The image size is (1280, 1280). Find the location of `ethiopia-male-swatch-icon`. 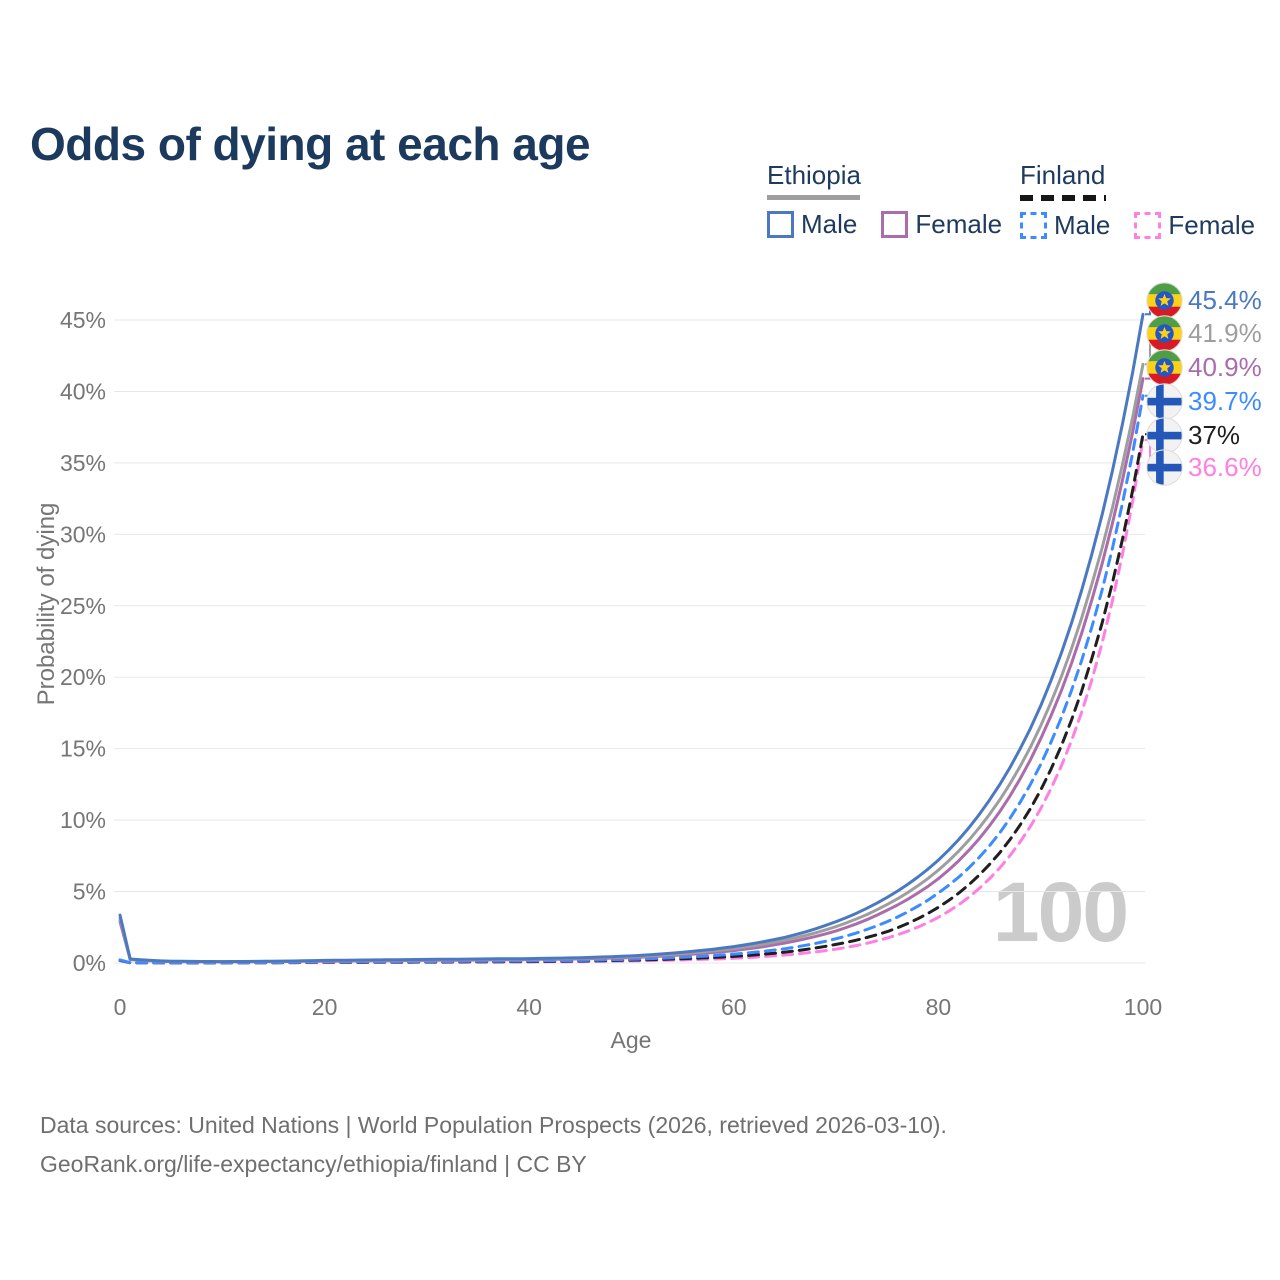

ethiopia-male-swatch-icon is located at coordinates (780, 224).